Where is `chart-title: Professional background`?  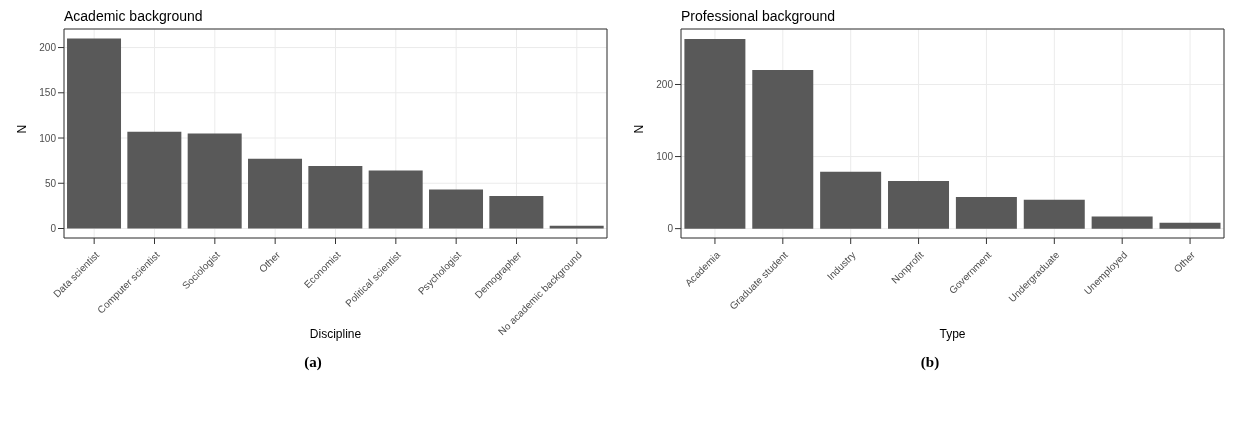
chart-title: Professional background is located at coordinates (758, 17).